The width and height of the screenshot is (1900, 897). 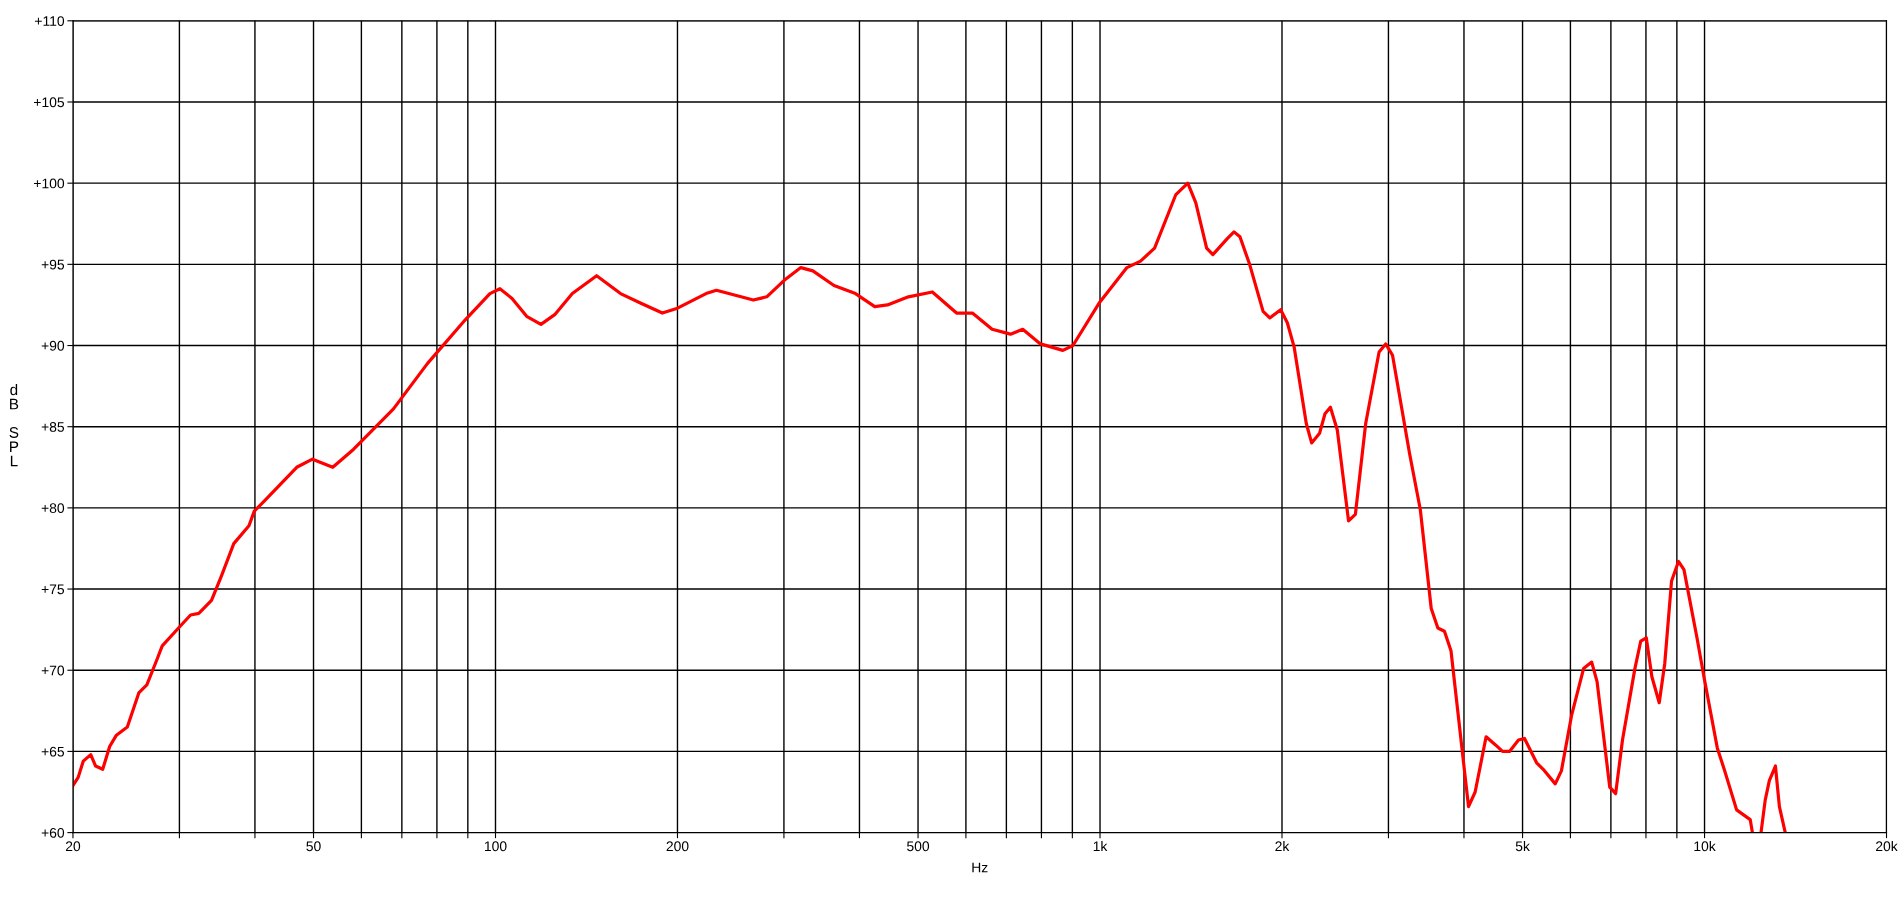 I want to click on x-tick-label: 20k, so click(x=1887, y=846).